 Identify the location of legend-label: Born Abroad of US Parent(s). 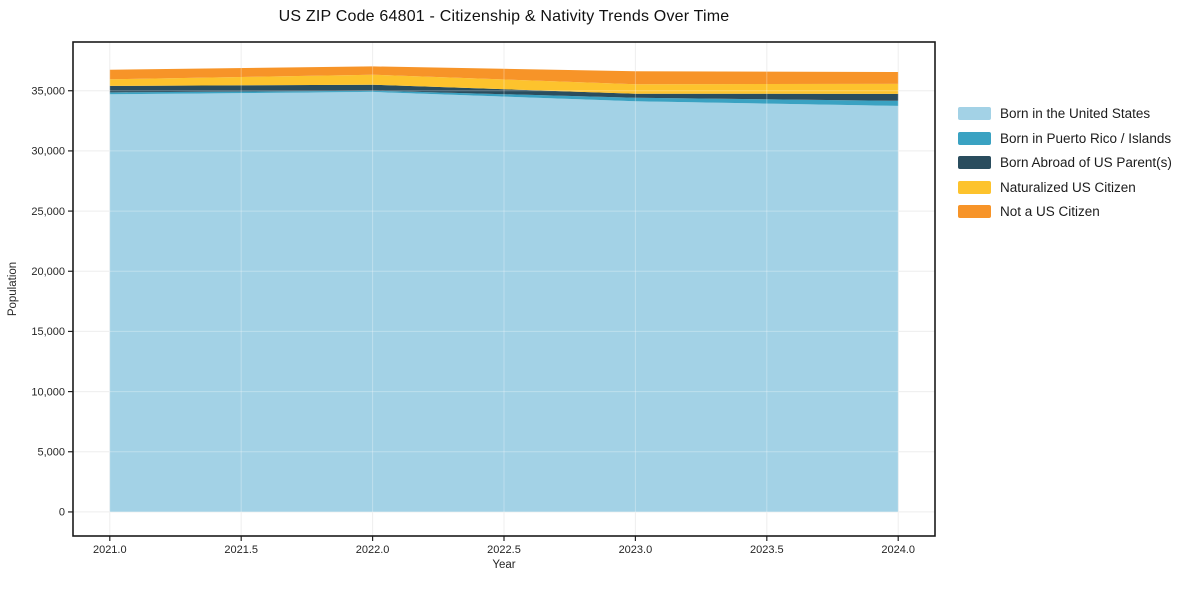
(1086, 162).